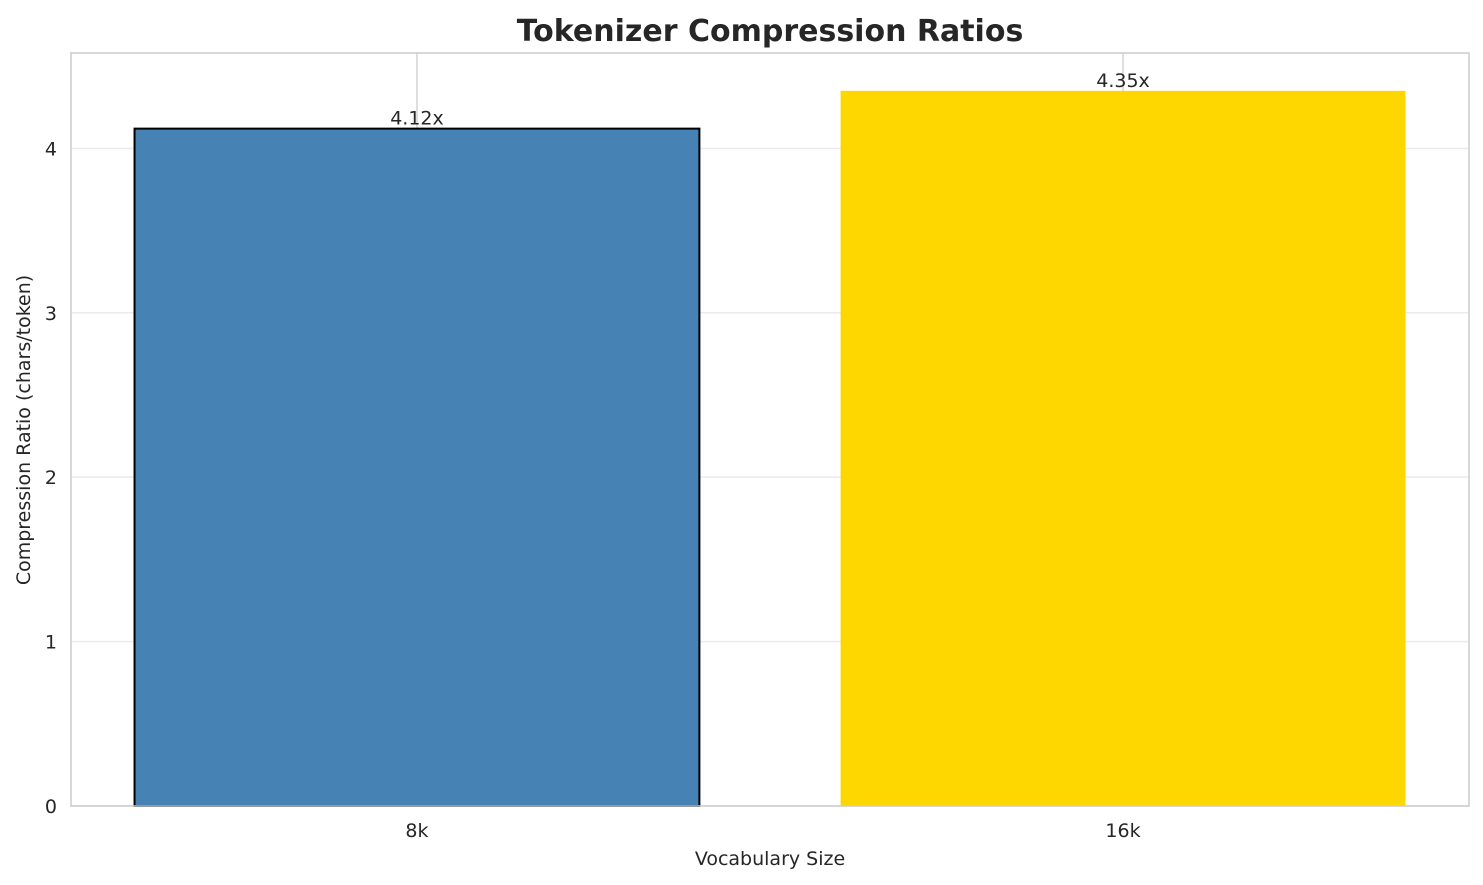 The image size is (1483, 885). Describe the element at coordinates (51, 807) in the screenshot. I see `y-tick-label: 0` at that location.